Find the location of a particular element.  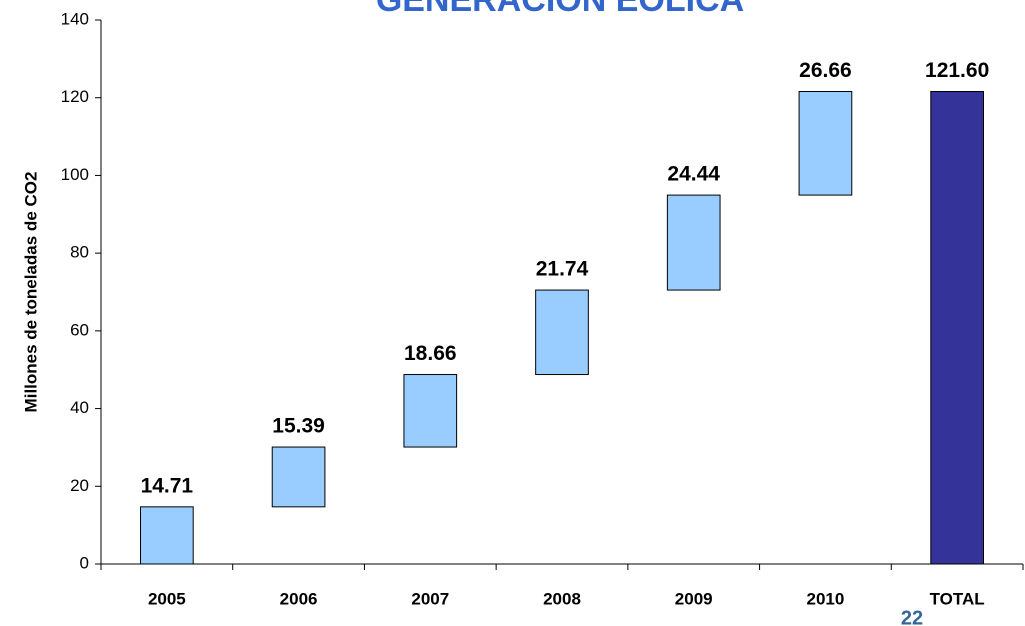

page-number: 22 is located at coordinates (912, 616).